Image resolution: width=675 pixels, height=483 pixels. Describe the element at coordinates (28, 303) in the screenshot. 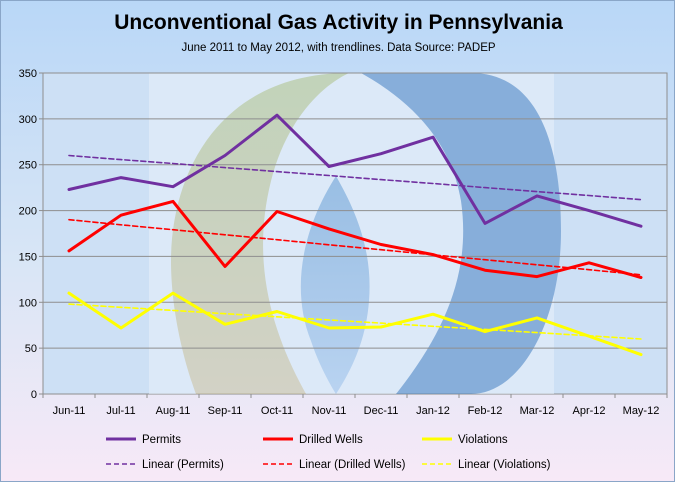

I see `y-tick-label: 100` at that location.